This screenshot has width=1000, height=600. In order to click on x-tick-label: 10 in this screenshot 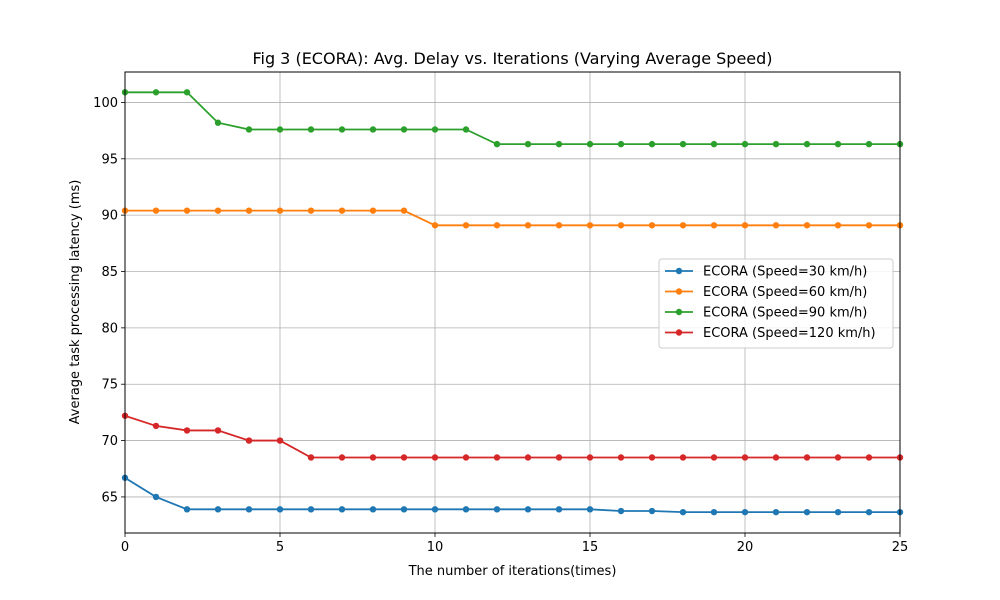, I will do `click(435, 547)`.